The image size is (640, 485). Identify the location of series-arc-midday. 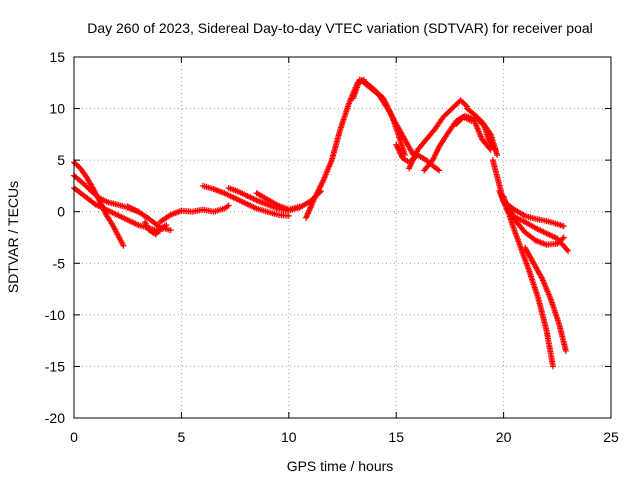
(194, 214).